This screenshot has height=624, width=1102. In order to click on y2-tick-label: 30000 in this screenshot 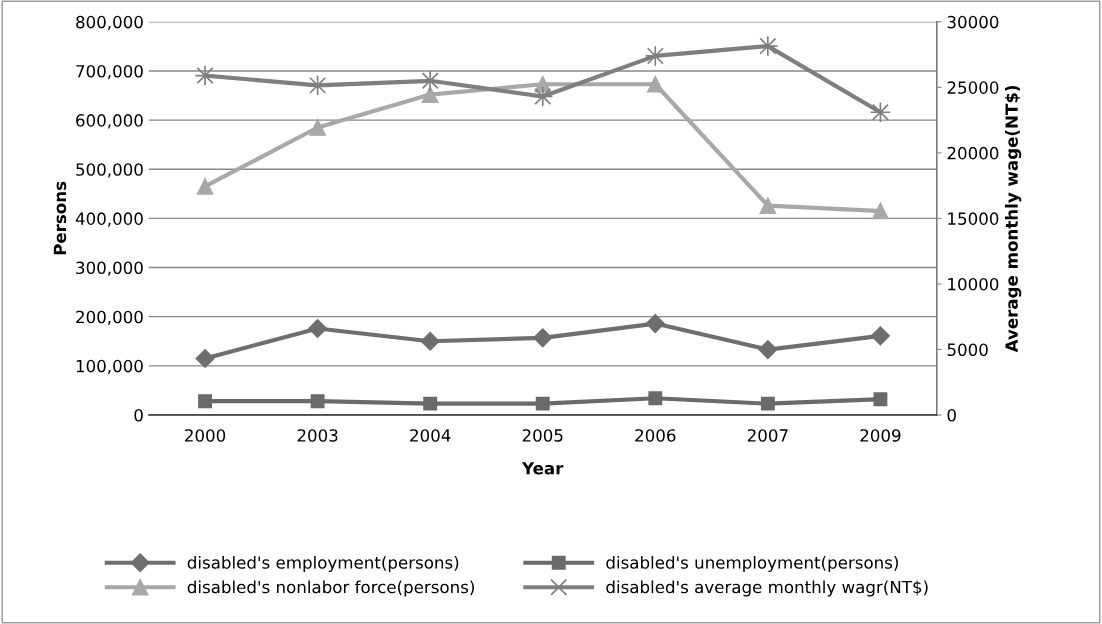, I will do `click(973, 22)`.